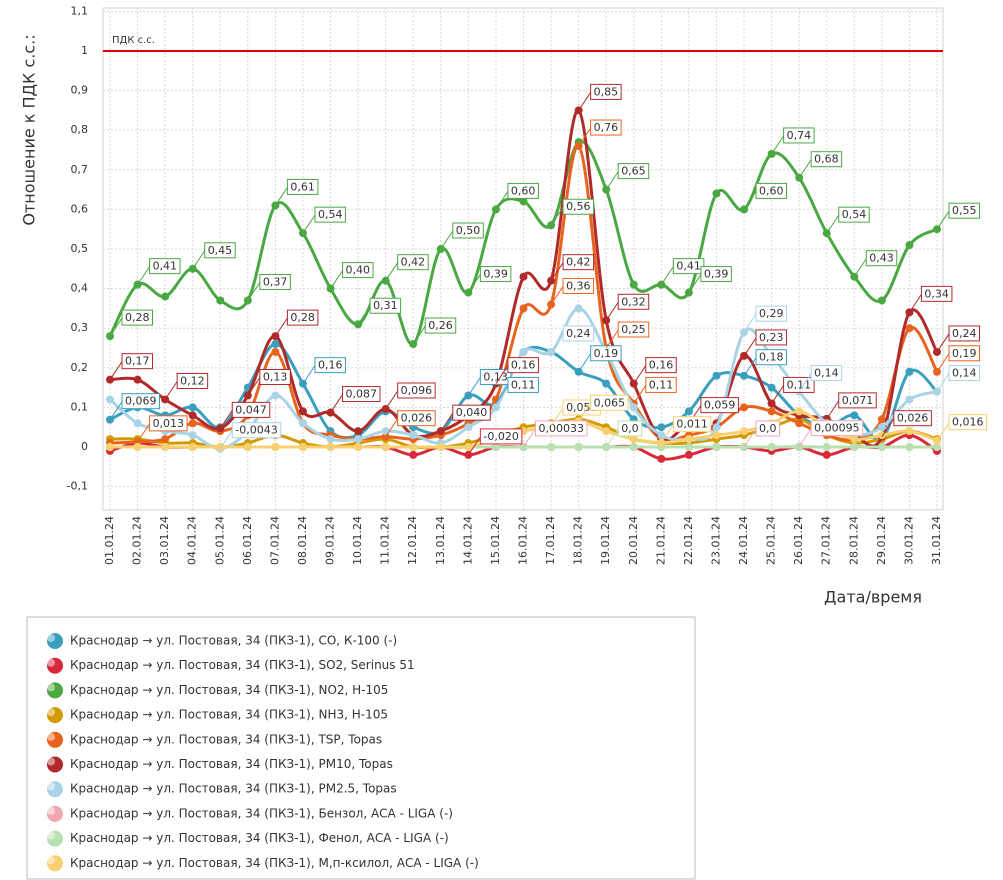 The height and width of the screenshot is (880, 1003). Describe the element at coordinates (416, 390) in the screenshot. I see `data-label-group: 0,096` at that location.